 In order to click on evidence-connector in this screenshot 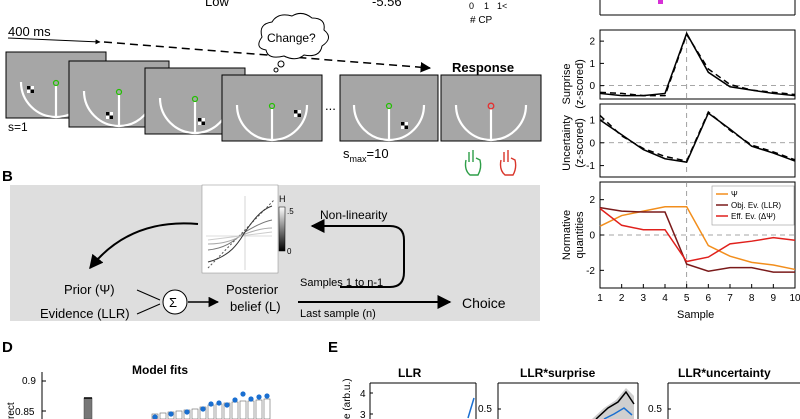, I will do `click(148, 309)`.